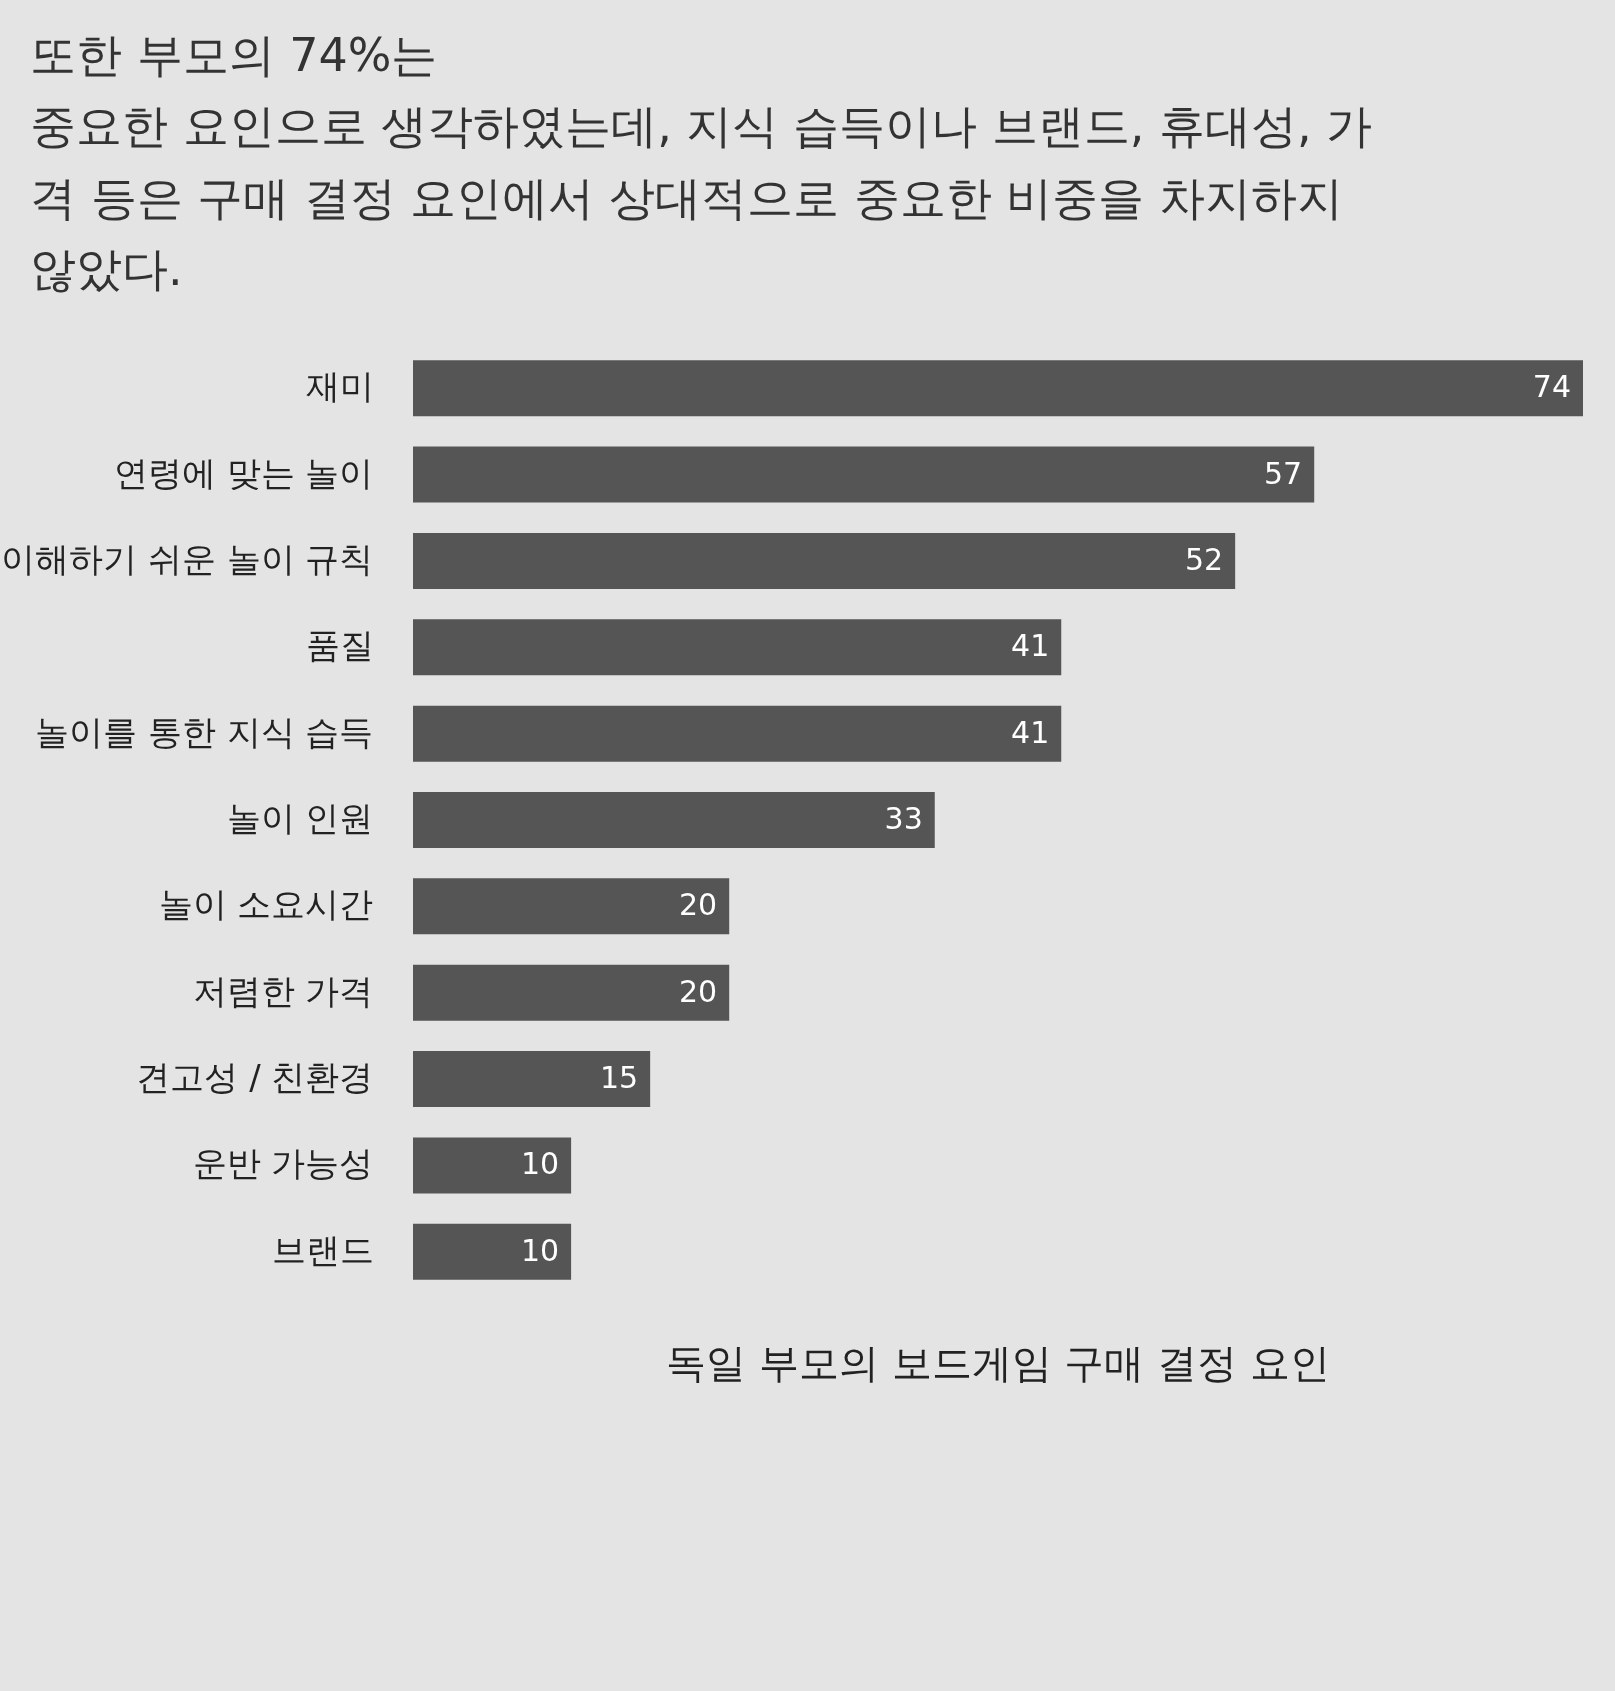  Describe the element at coordinates (283, 990) in the screenshot. I see `y-tick-label: 저렴한 가격` at that location.